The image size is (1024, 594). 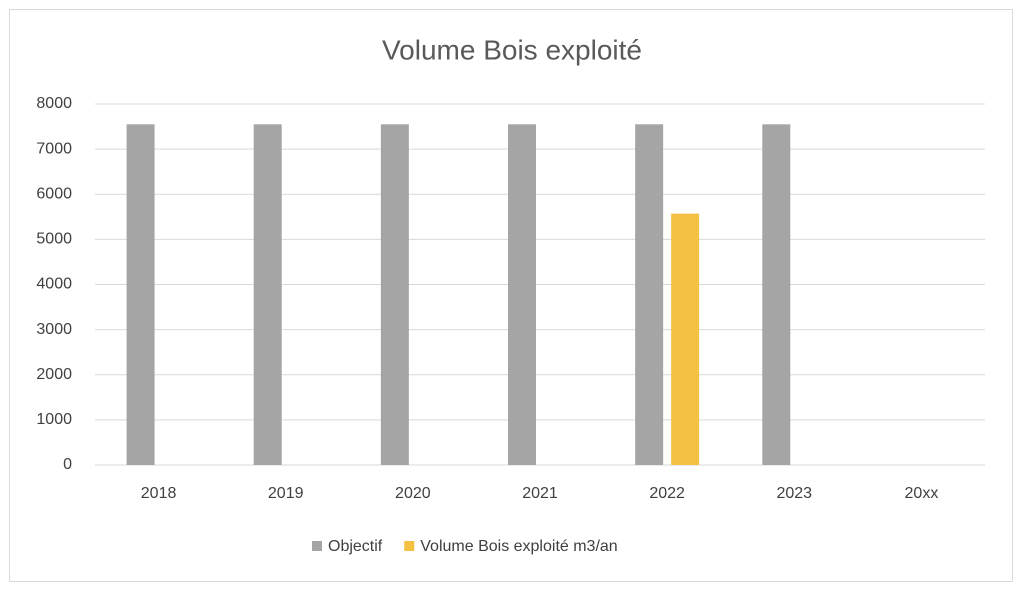 I want to click on y-tick-label: 7000, so click(x=54, y=148).